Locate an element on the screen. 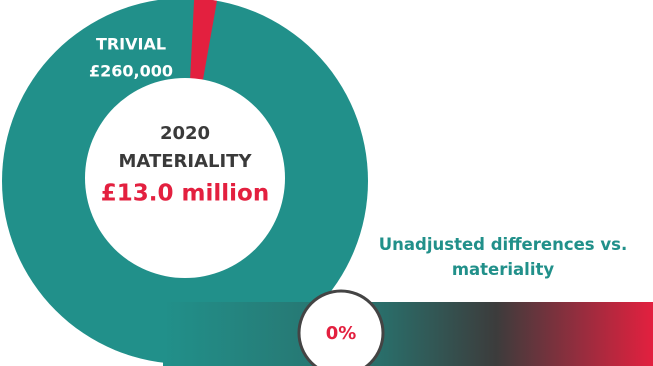 The image size is (653, 366). trivial-segment is located at coordinates (203, 41).